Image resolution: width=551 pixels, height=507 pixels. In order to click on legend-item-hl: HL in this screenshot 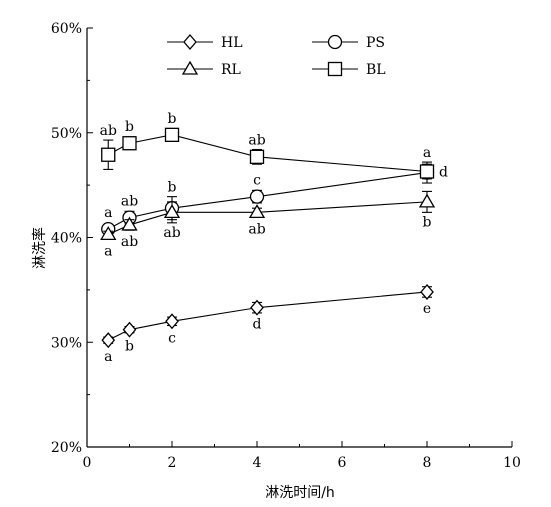, I will do `click(205, 42)`.